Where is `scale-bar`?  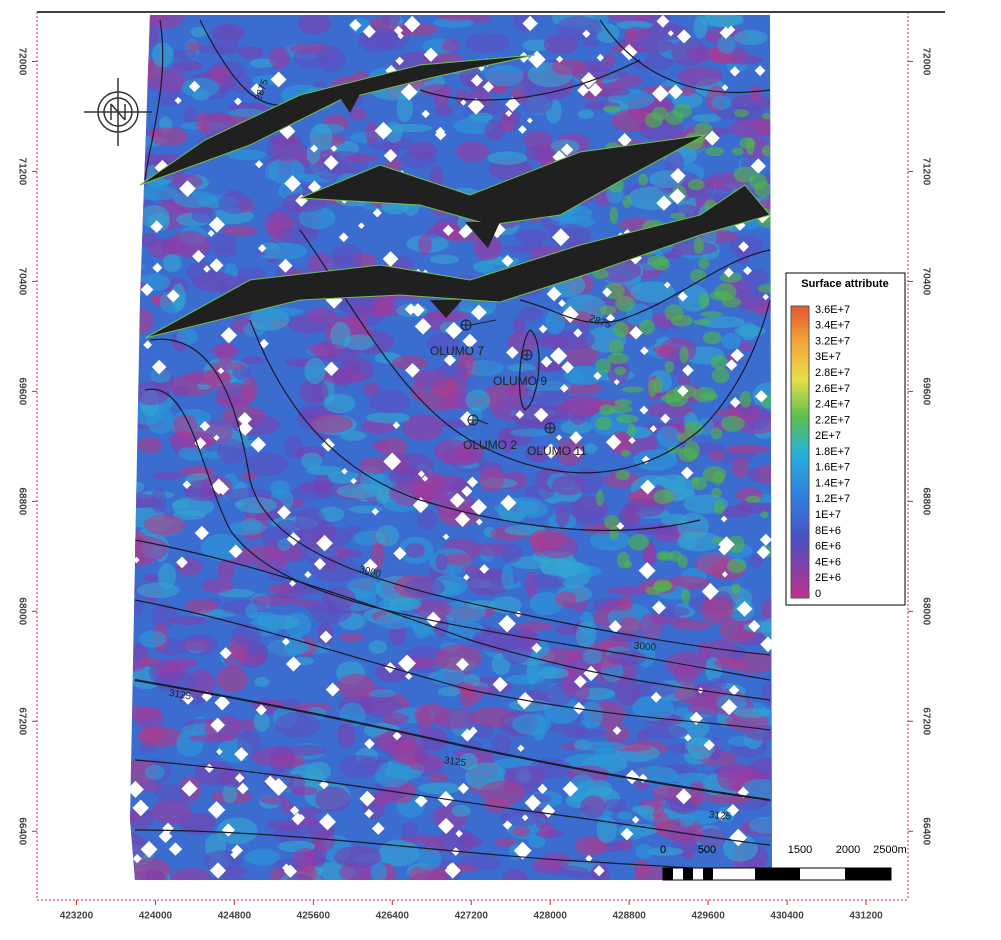 scale-bar is located at coordinates (777, 874).